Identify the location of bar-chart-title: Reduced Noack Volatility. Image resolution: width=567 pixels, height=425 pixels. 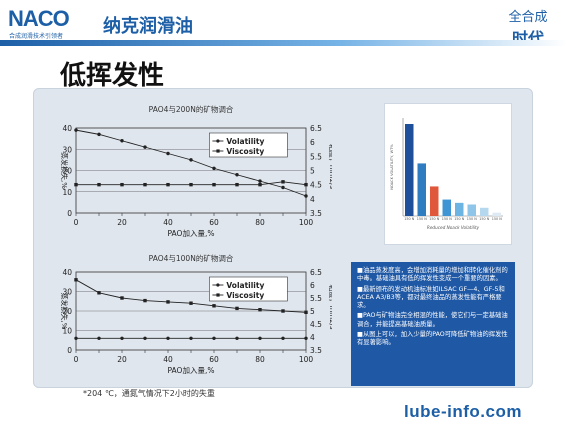
(453, 227).